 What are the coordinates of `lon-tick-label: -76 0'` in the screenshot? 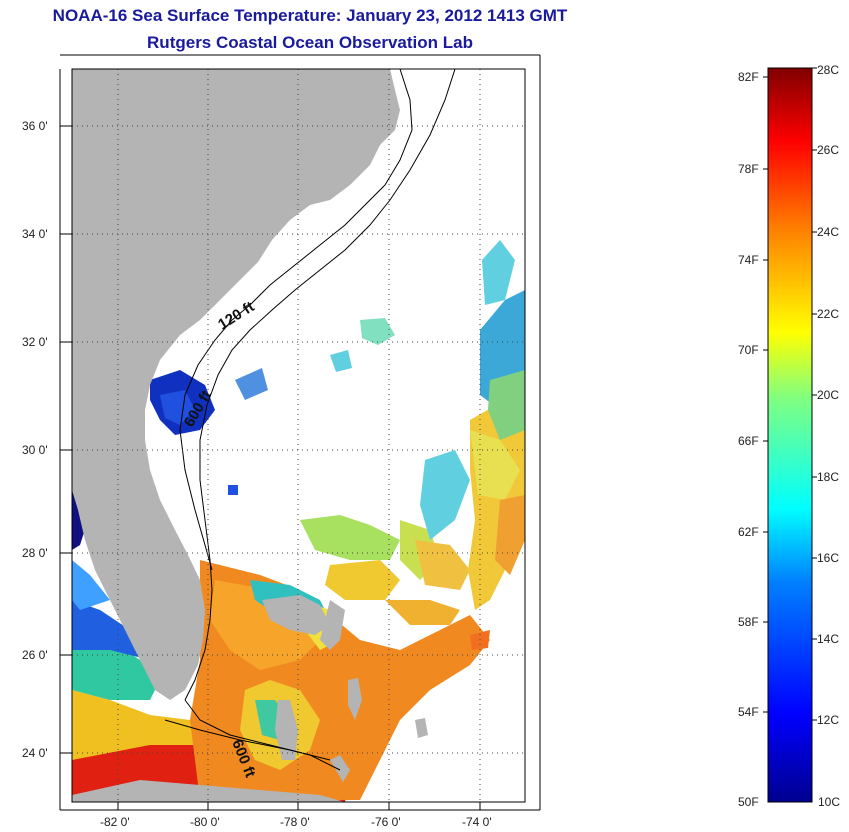 It's located at (386, 822).